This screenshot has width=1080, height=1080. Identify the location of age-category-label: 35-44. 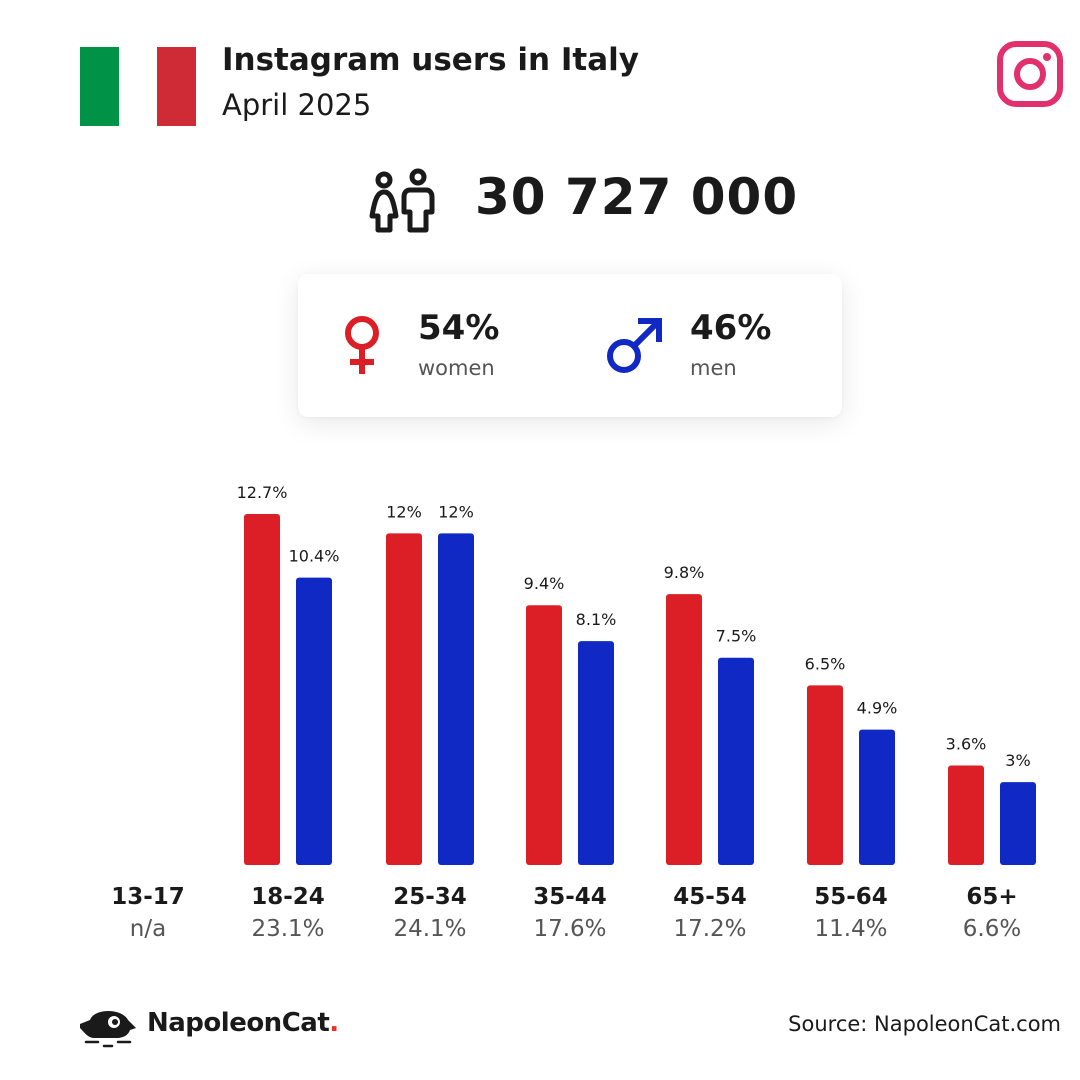
(570, 897).